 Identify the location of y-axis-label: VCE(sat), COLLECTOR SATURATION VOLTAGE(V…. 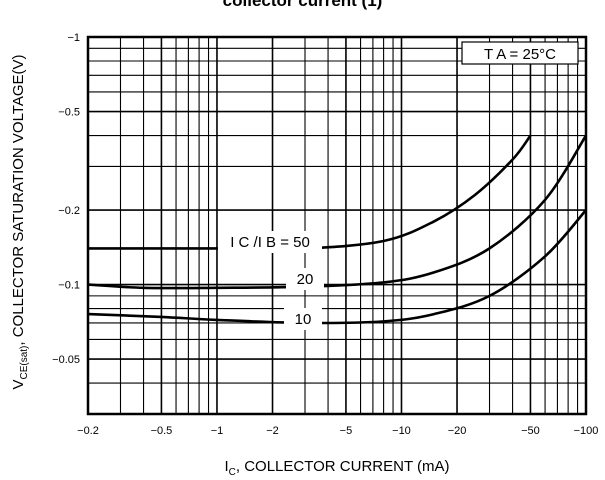
(20, 222).